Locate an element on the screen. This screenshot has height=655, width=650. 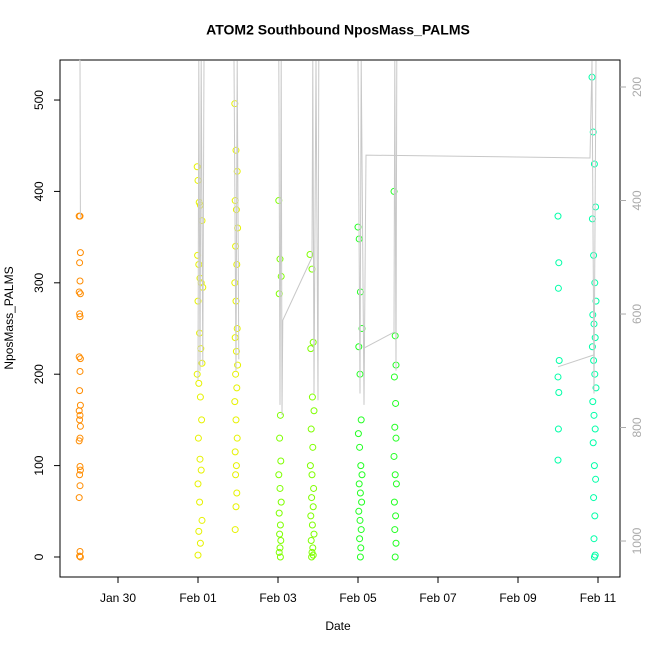
x-tick-label: Feb 03 is located at coordinates (278, 598).